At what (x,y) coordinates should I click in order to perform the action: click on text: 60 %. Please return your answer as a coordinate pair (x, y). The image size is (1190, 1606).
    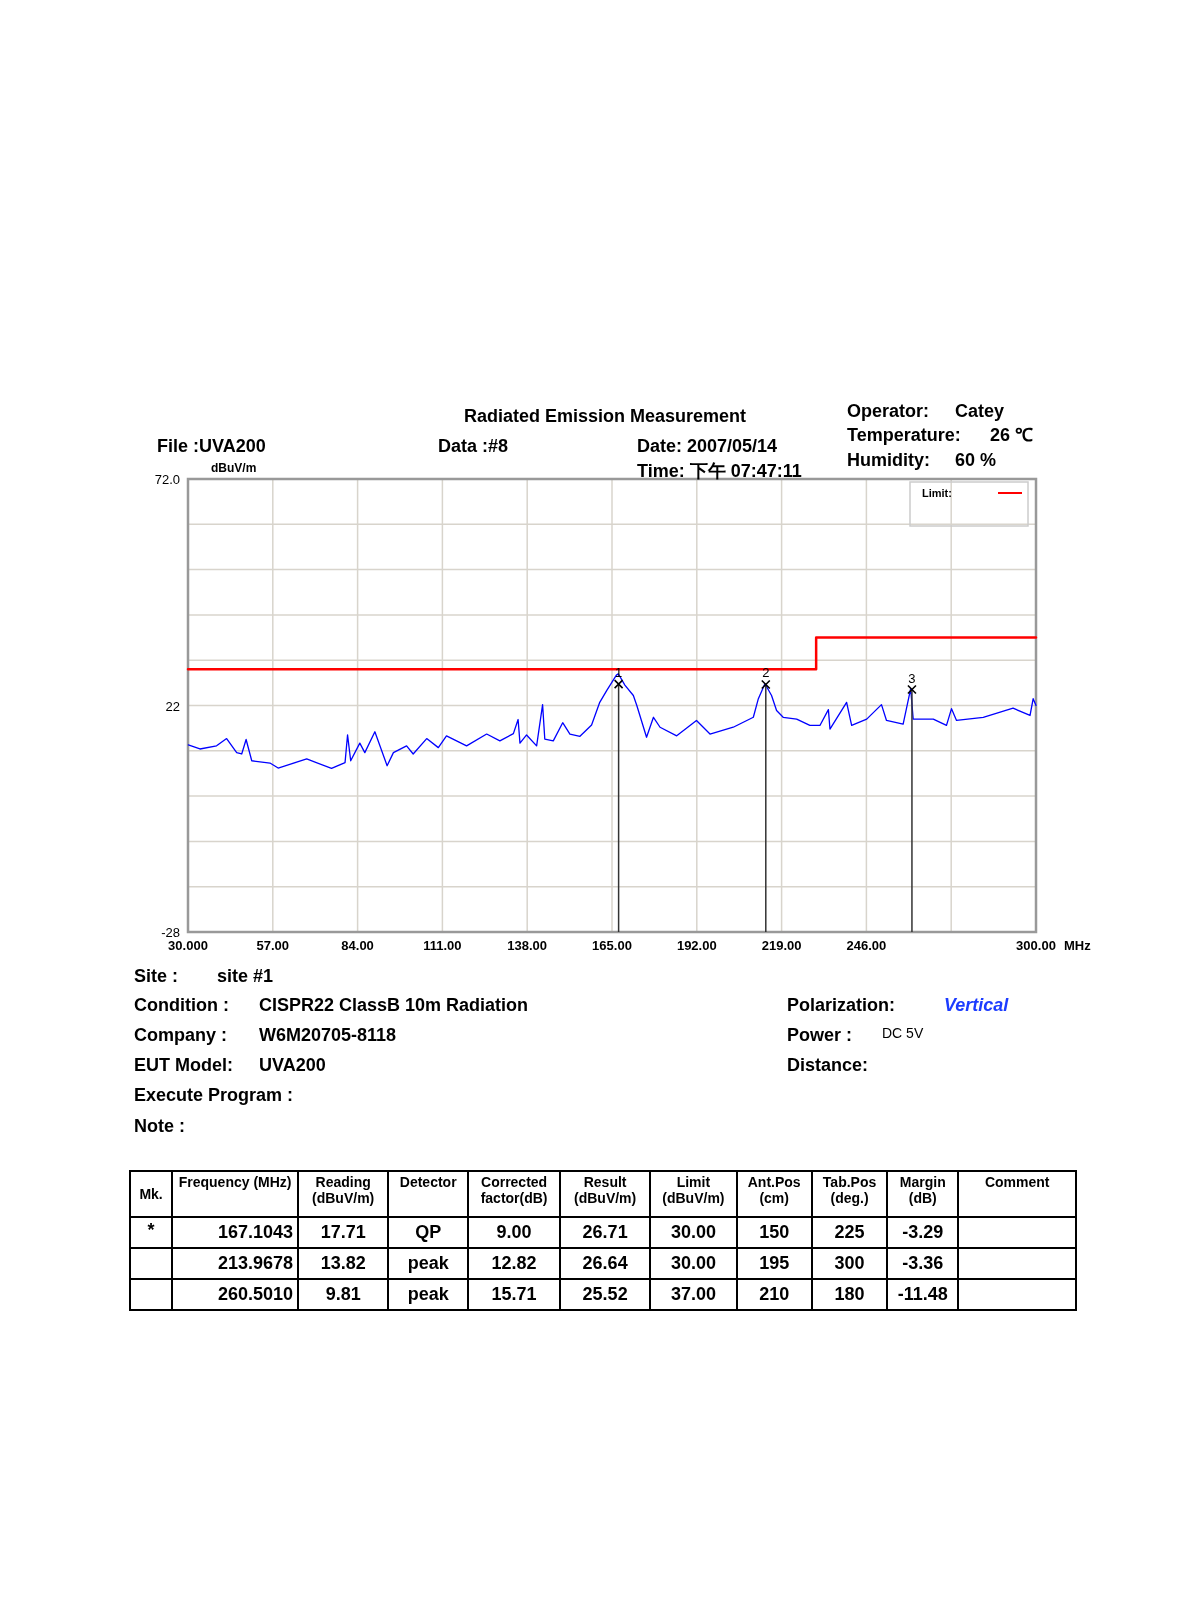
    Looking at the image, I should click on (976, 460).